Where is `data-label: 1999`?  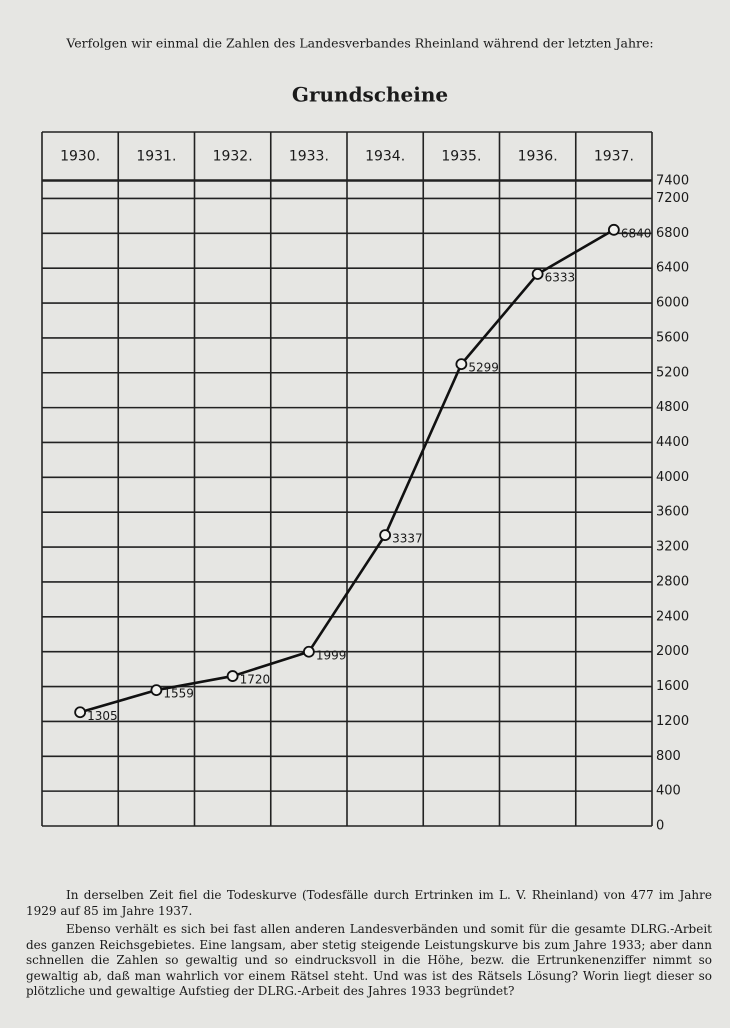
data-label: 1999 is located at coordinates (331, 655).